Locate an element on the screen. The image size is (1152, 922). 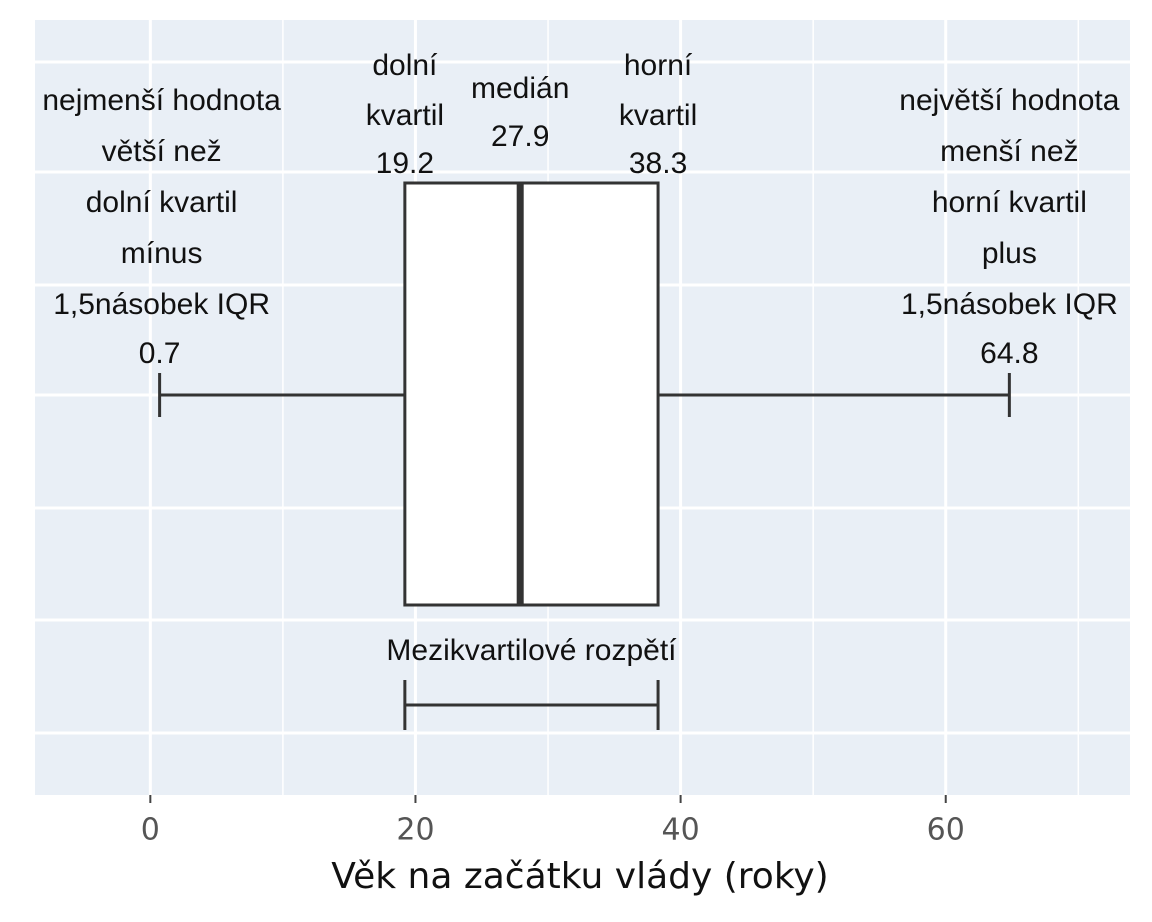
annotation: větší než is located at coordinates (162, 151).